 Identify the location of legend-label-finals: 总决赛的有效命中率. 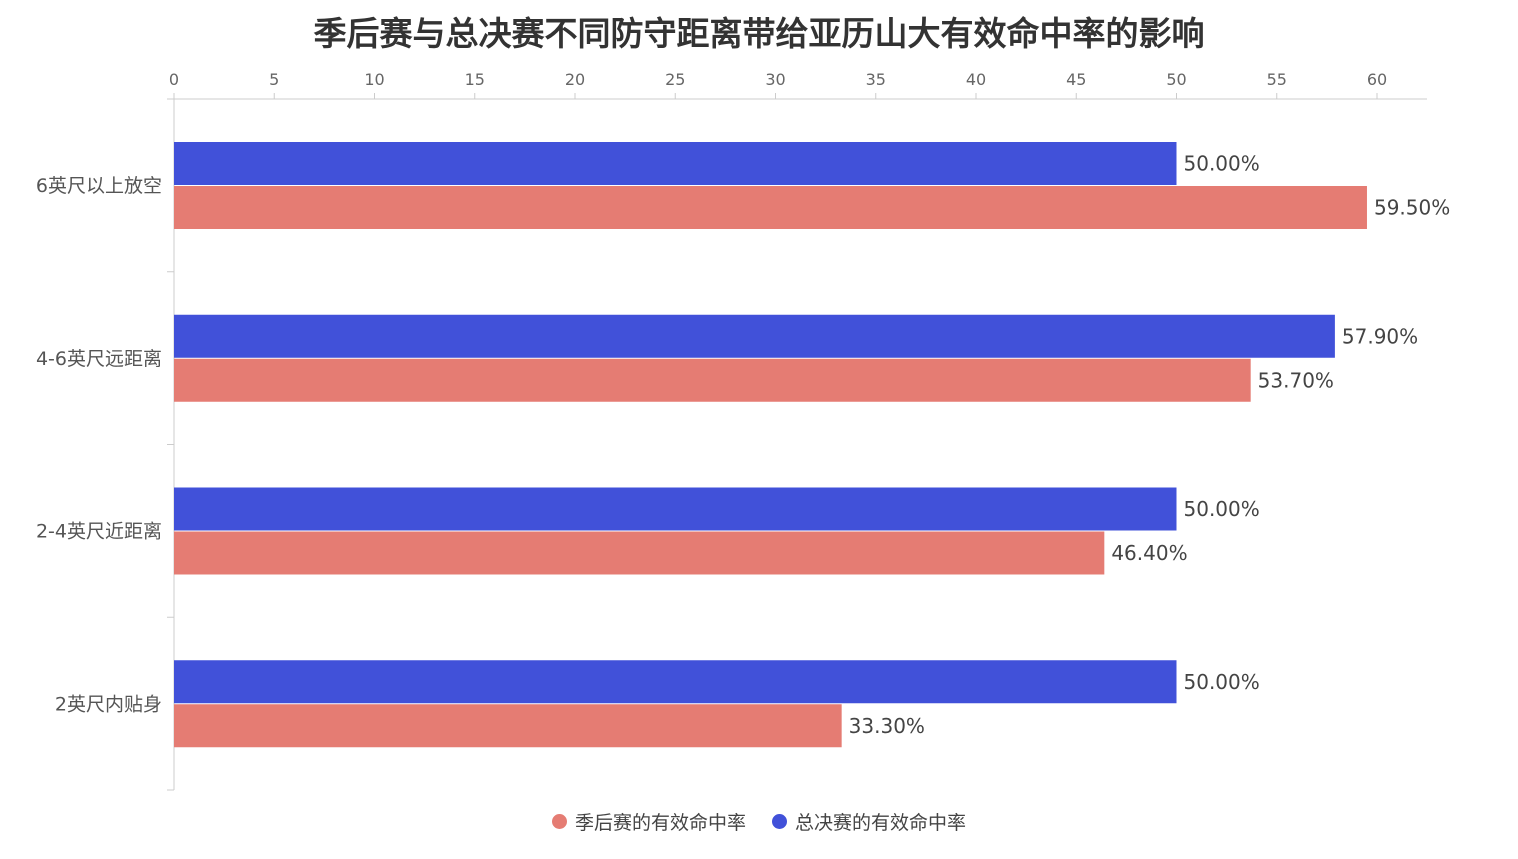
(881, 823).